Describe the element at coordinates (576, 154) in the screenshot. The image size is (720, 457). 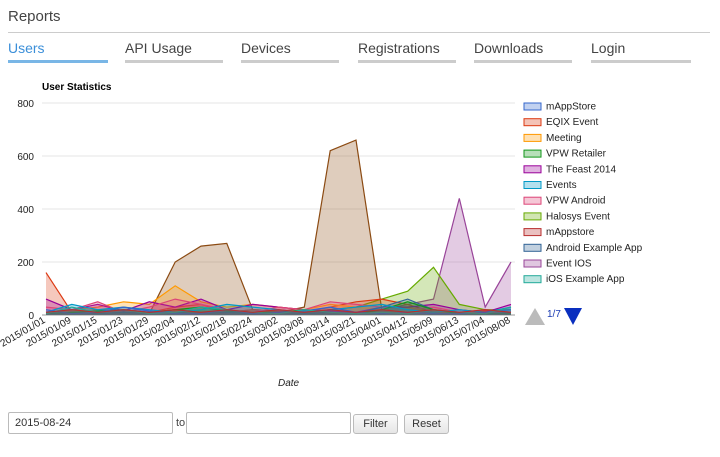
I see `legend-label: VPW Retailer` at that location.